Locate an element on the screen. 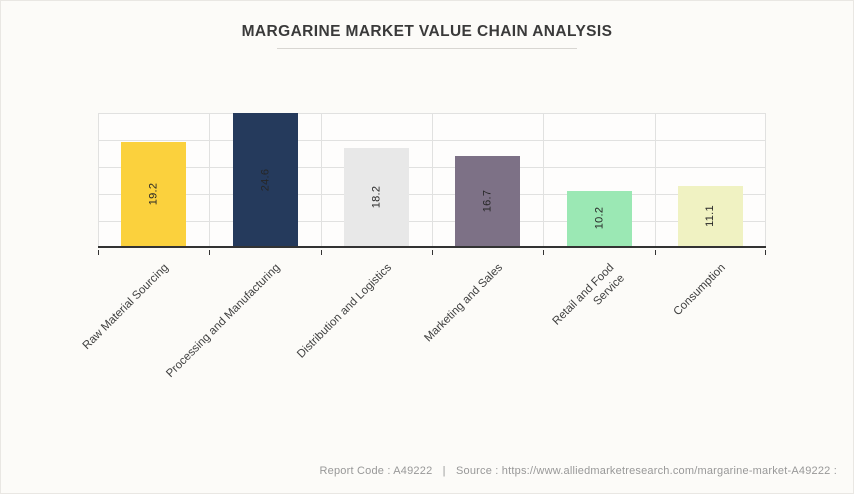 This screenshot has height=494, width=854. x-axis-label-line: Consumption is located at coordinates (699, 290).